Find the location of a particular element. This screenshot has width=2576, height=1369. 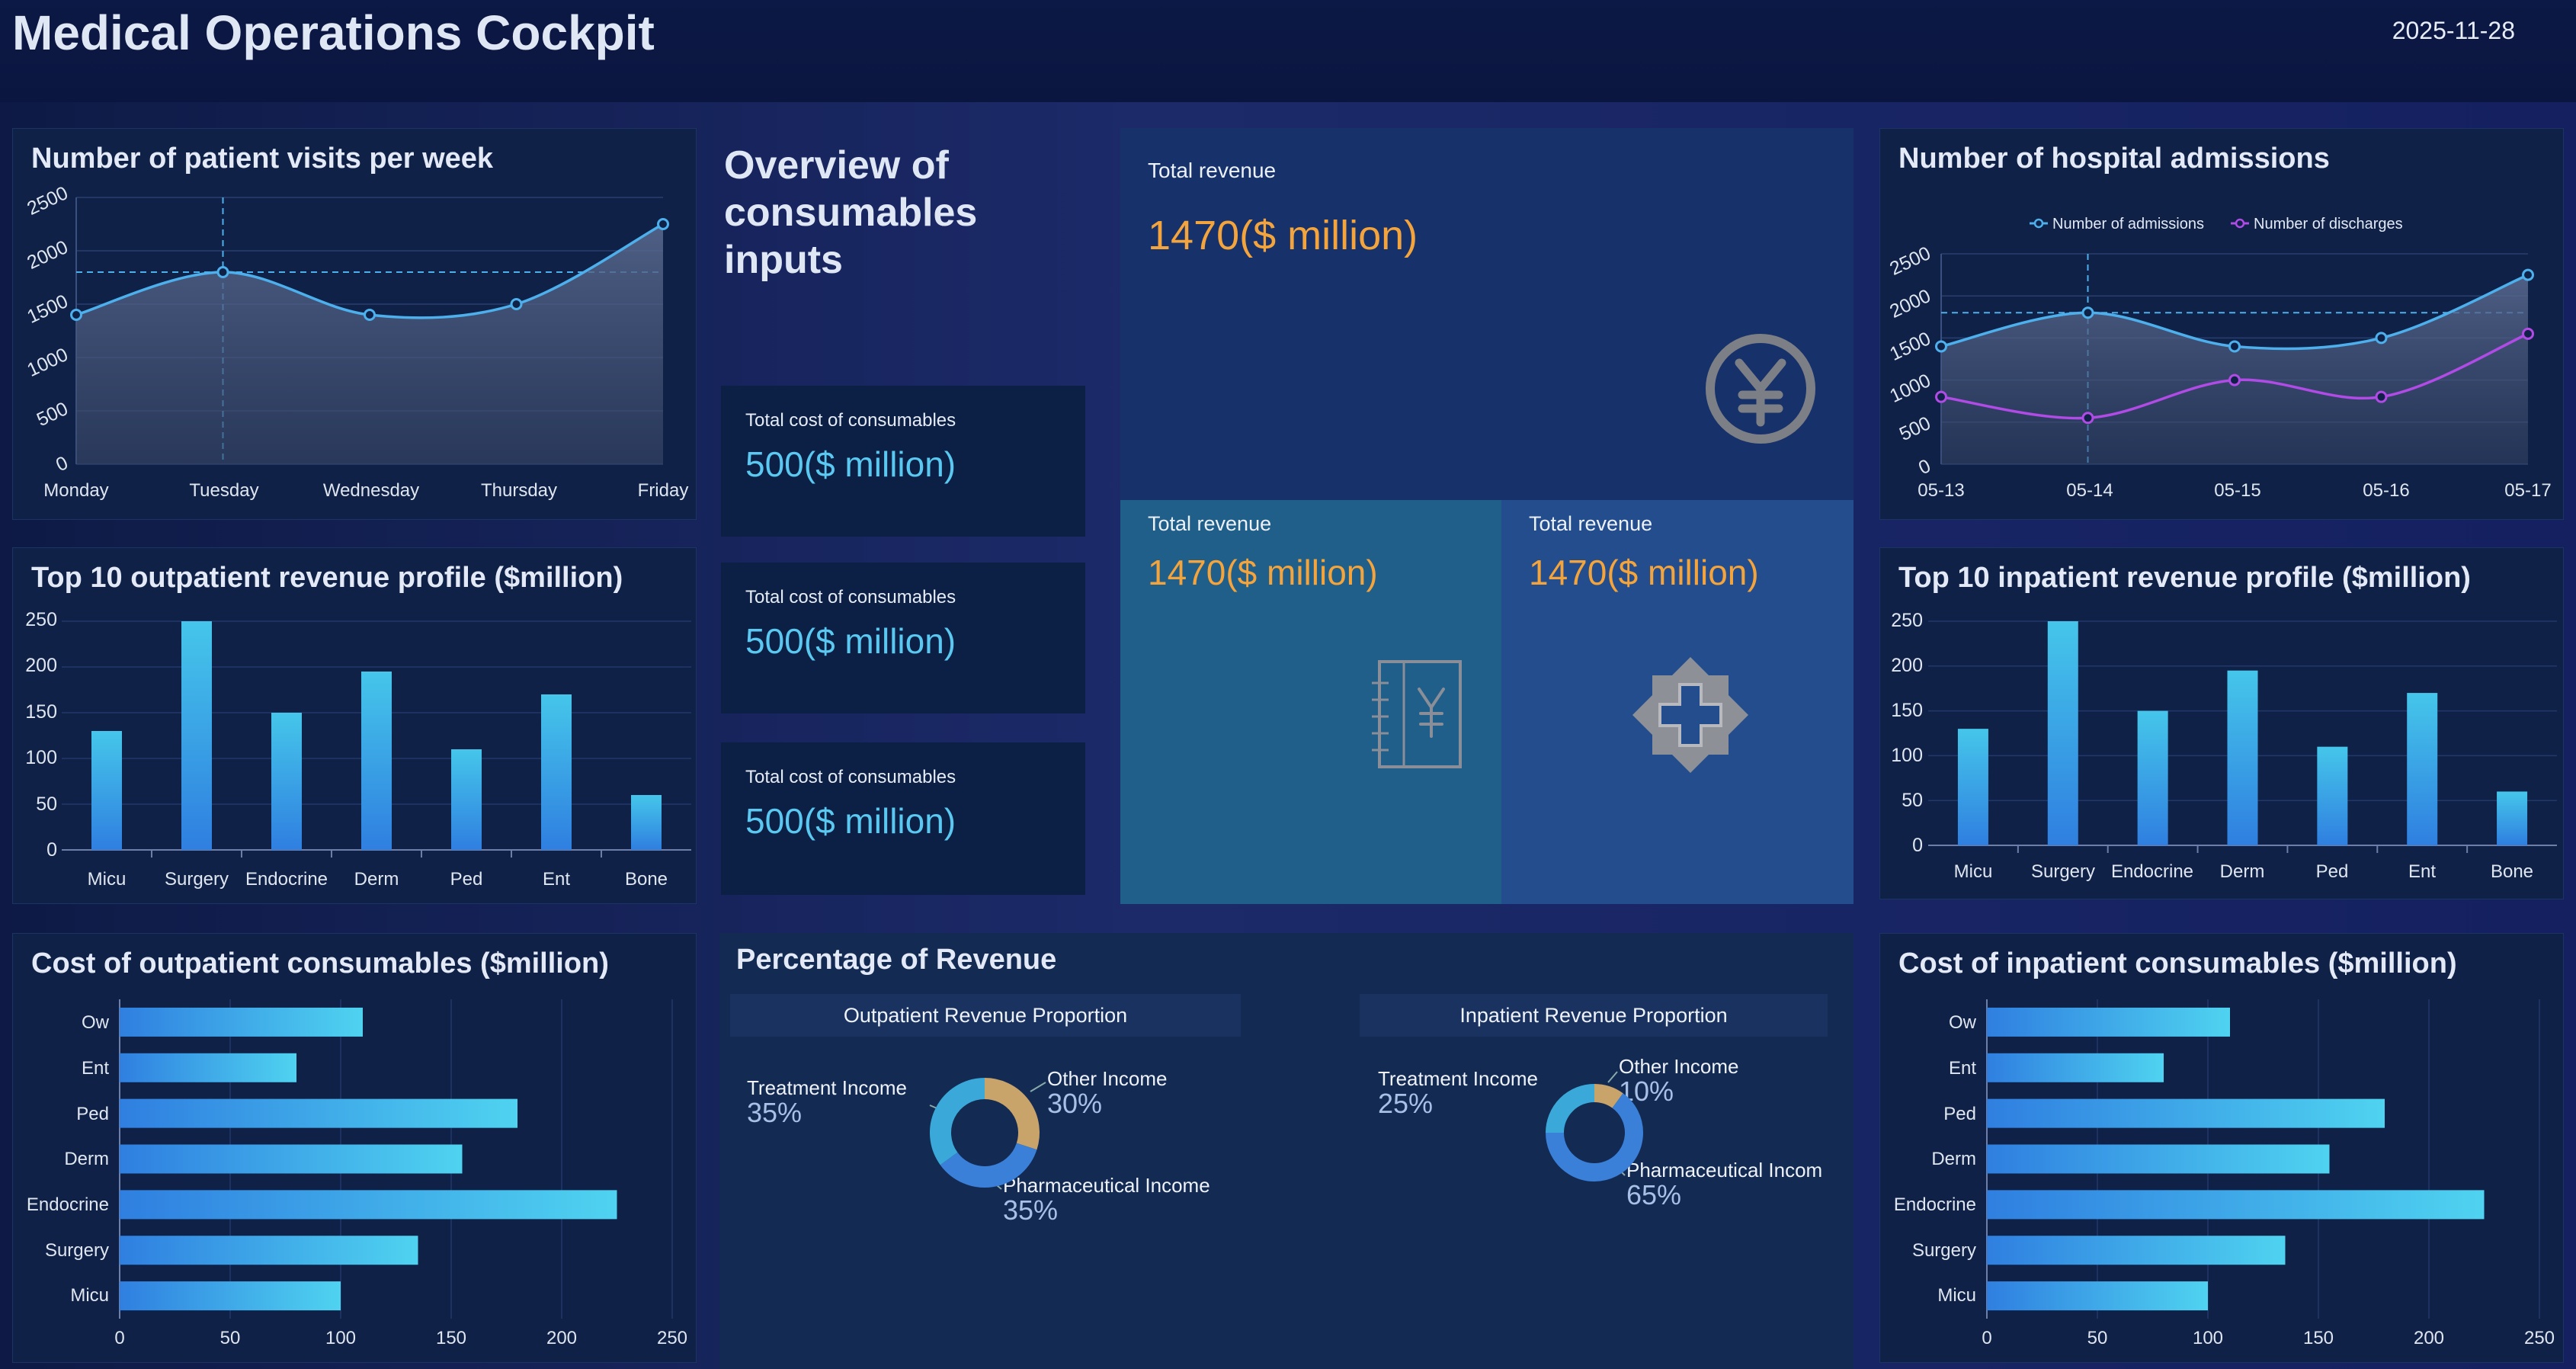

revenue-tile-cross: Total revenue 1470($ million) is located at coordinates (1677, 702).